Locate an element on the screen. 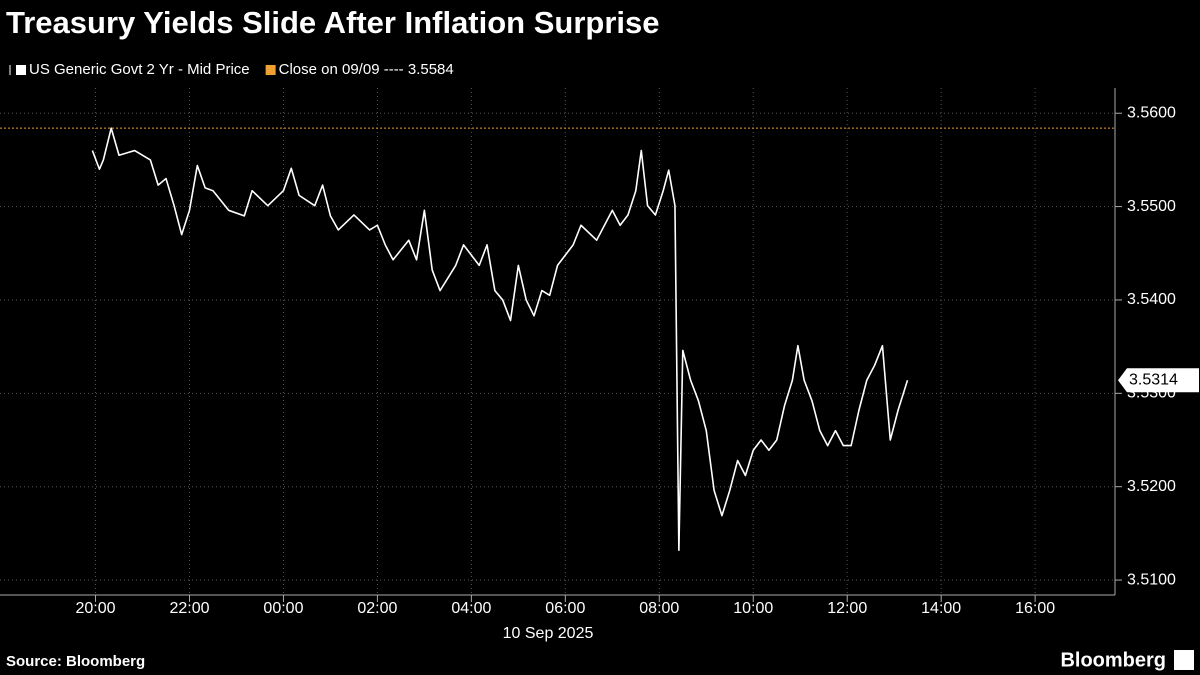 Image resolution: width=1200 pixels, height=675 pixels. brand: Bloomberg is located at coordinates (1113, 660).